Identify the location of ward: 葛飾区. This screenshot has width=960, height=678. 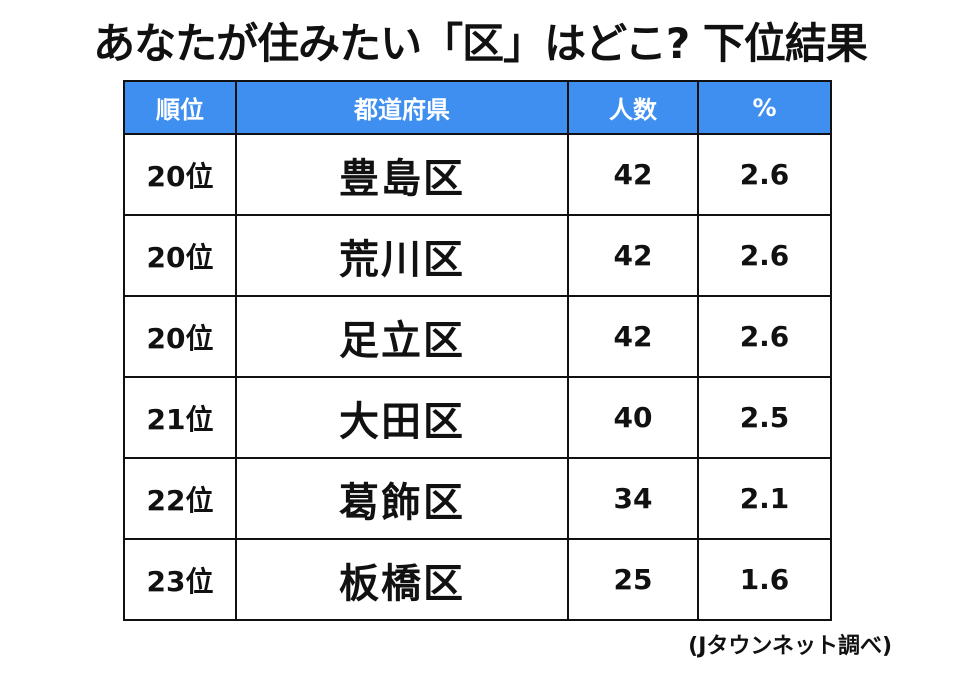
(402, 498).